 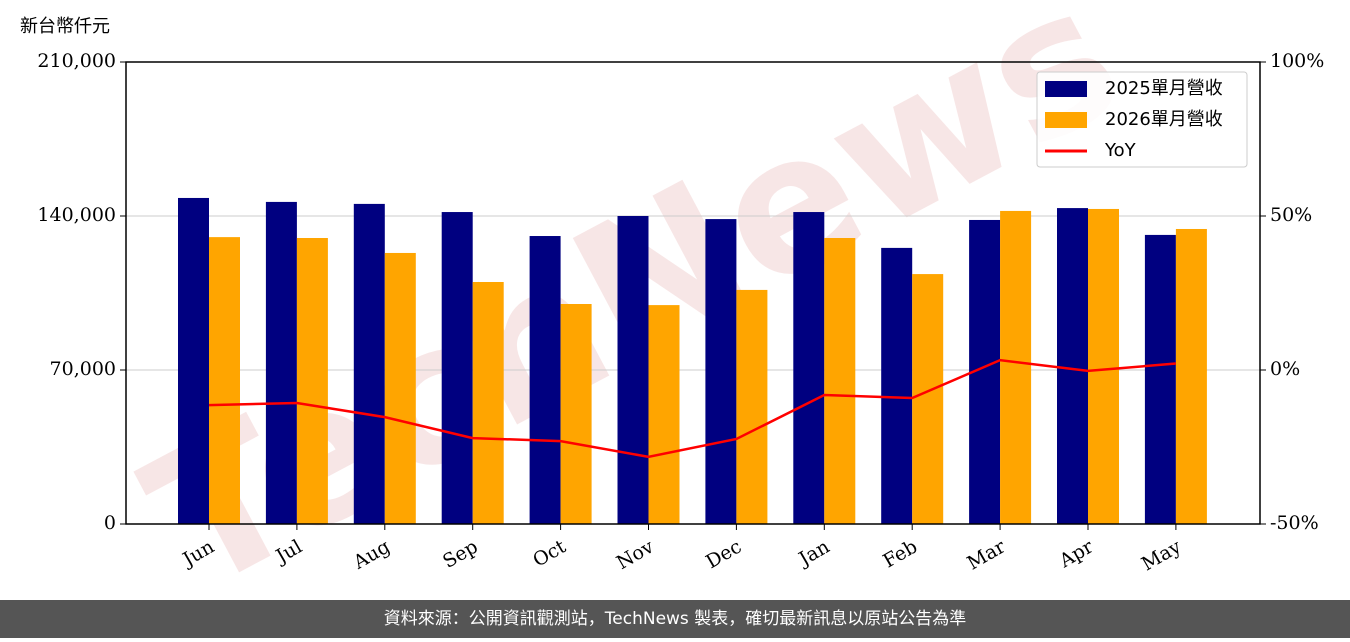 What do you see at coordinates (1285, 369) in the screenshot?
I see `y2-tick-label: 0%` at bounding box center [1285, 369].